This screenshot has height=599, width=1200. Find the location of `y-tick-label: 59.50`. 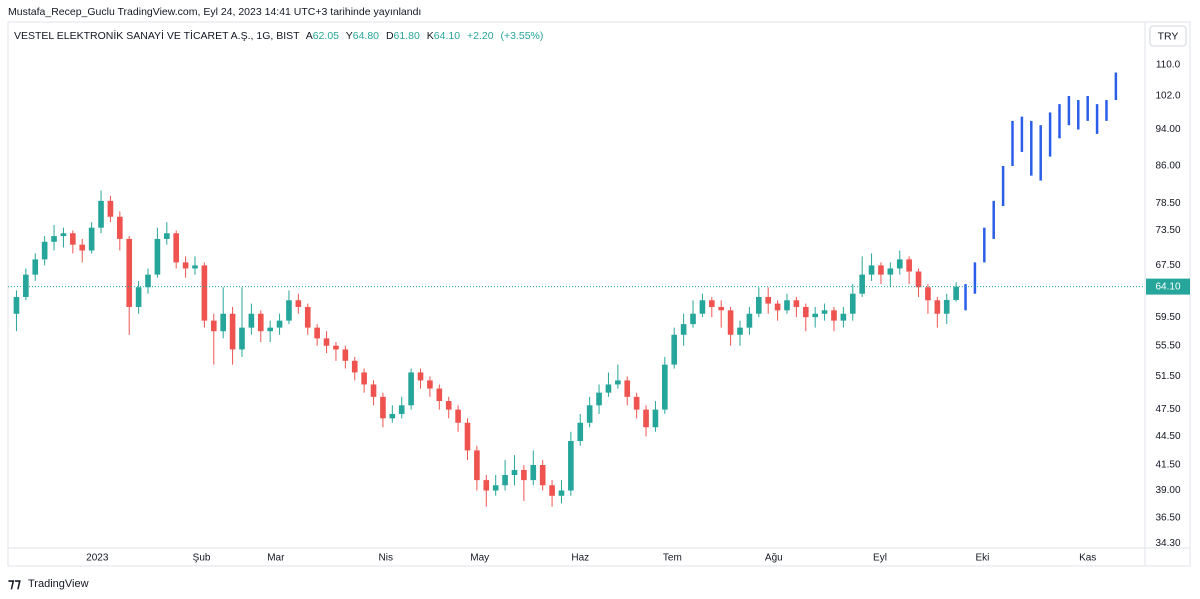

y-tick-label: 59.50 is located at coordinates (1167, 317).